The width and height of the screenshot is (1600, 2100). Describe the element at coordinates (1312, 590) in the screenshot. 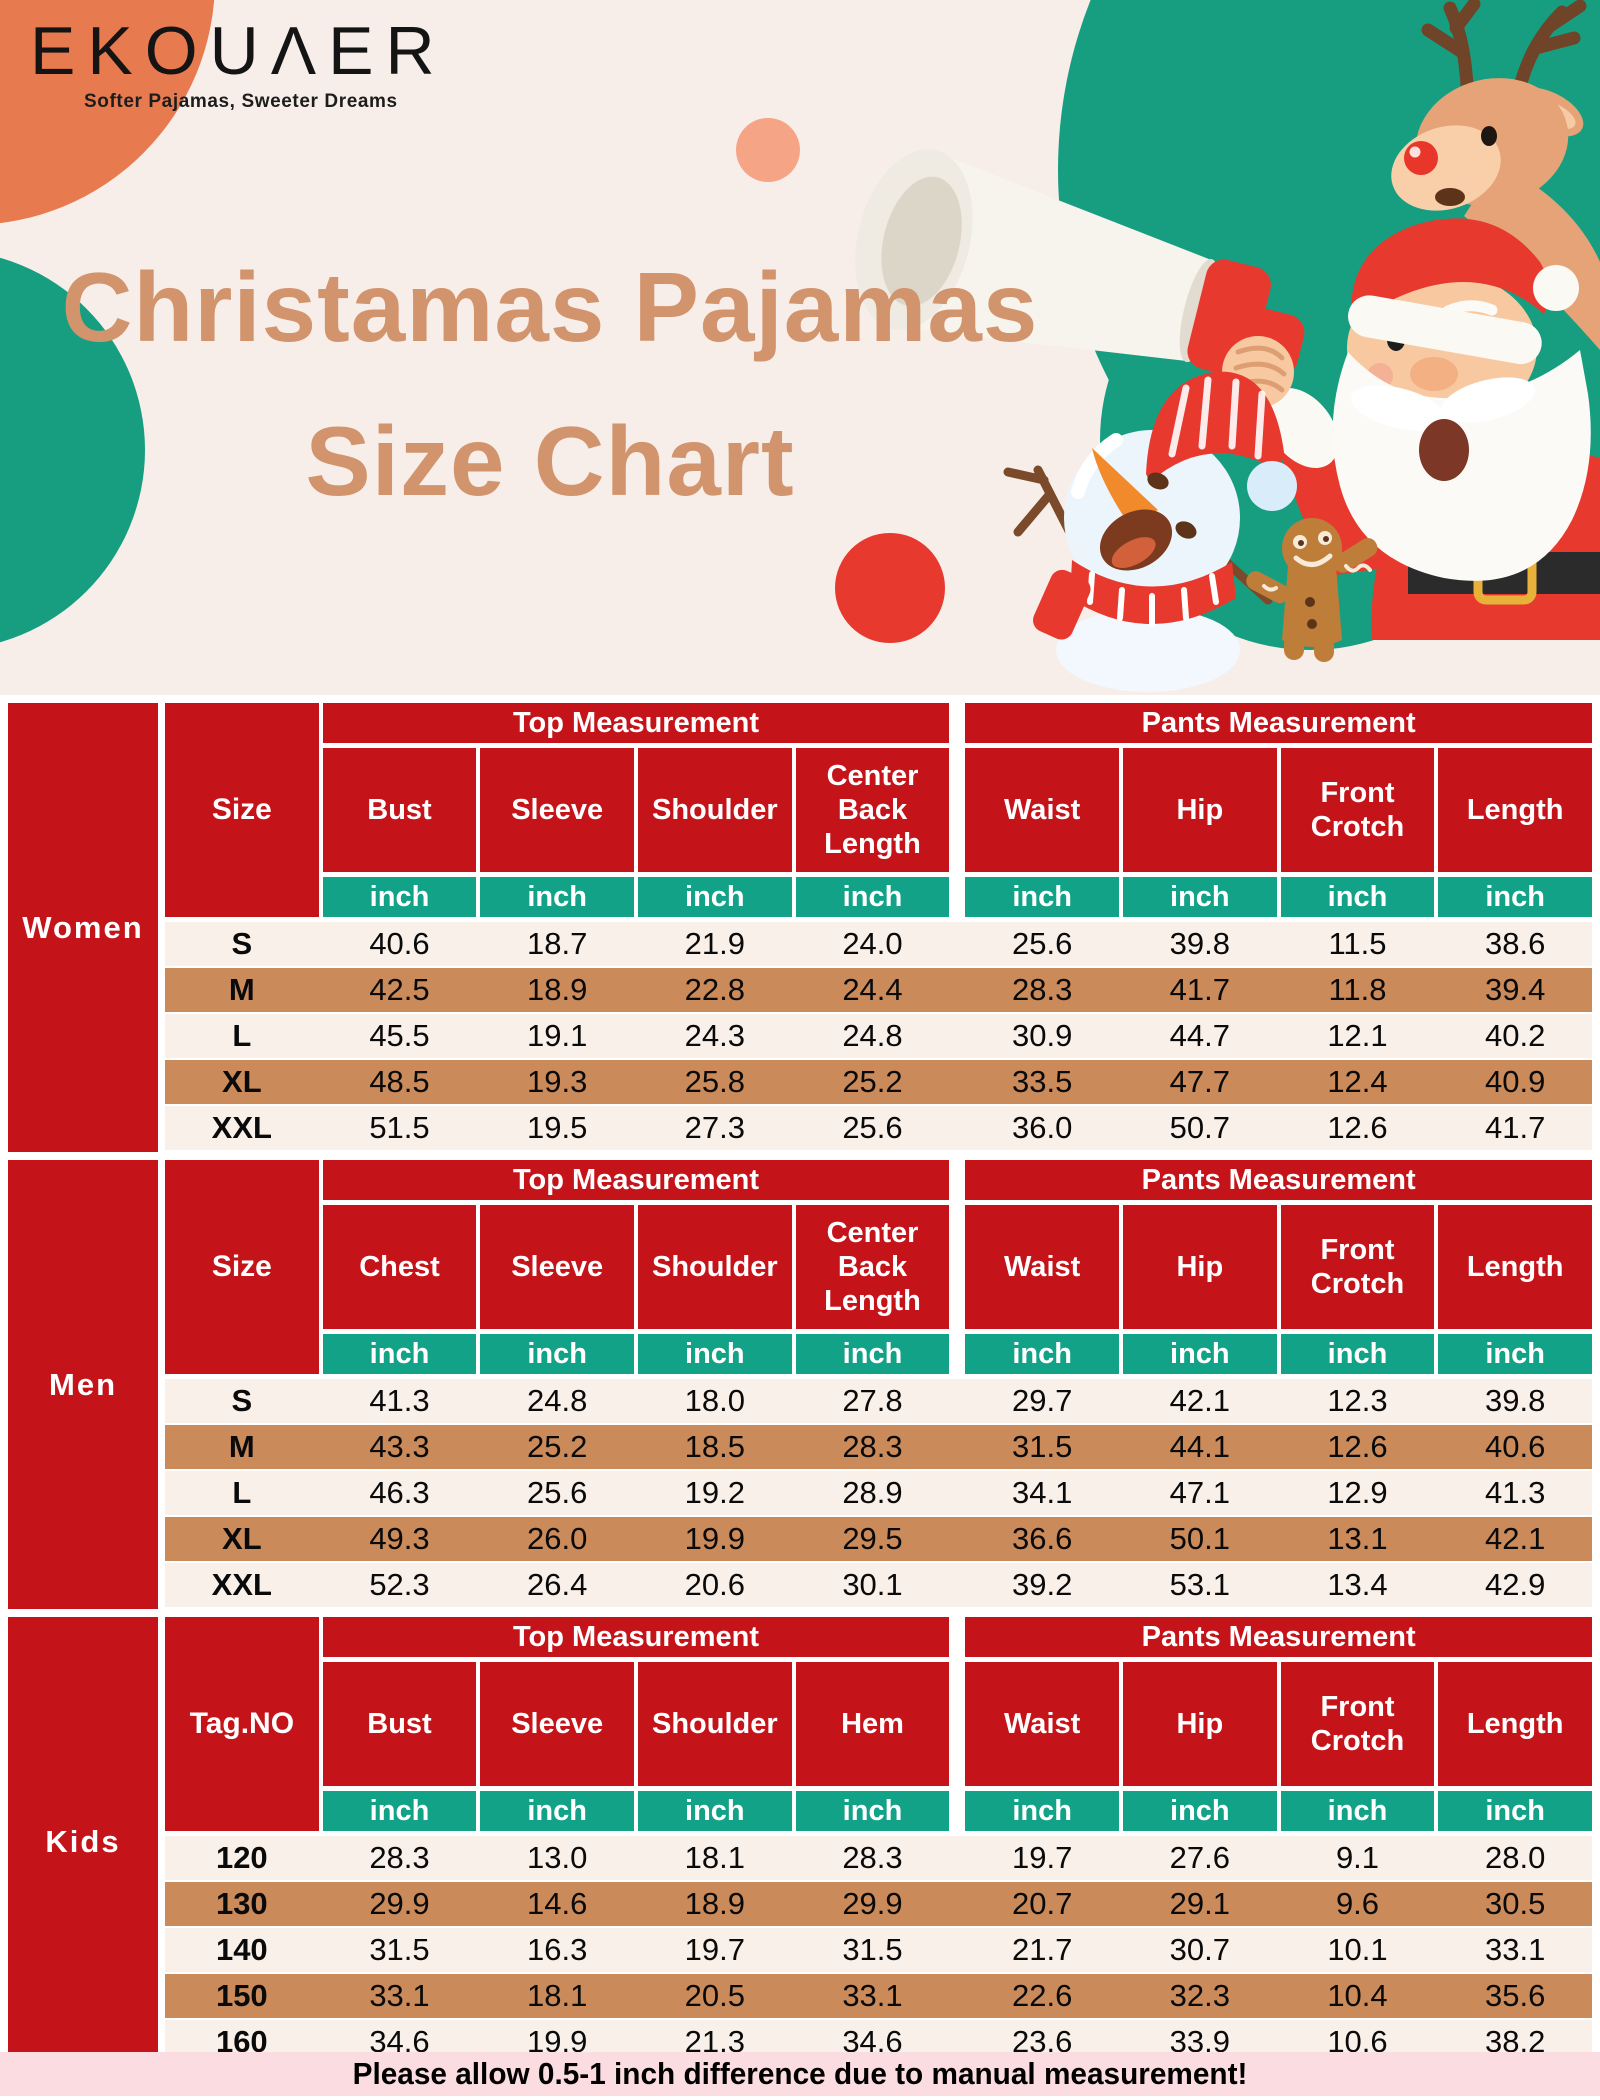

I see `gingerbread-illustration` at that location.